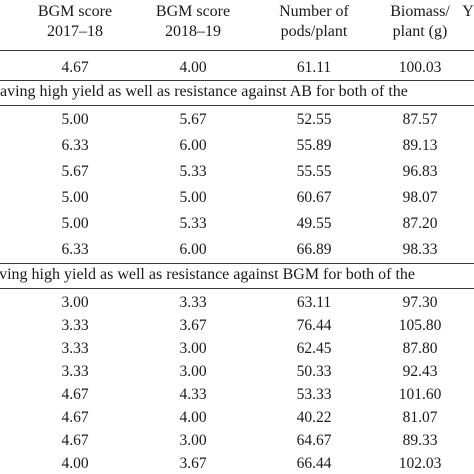 This screenshot has width=474, height=474. I want to click on cell: 52.55, so click(314, 119).